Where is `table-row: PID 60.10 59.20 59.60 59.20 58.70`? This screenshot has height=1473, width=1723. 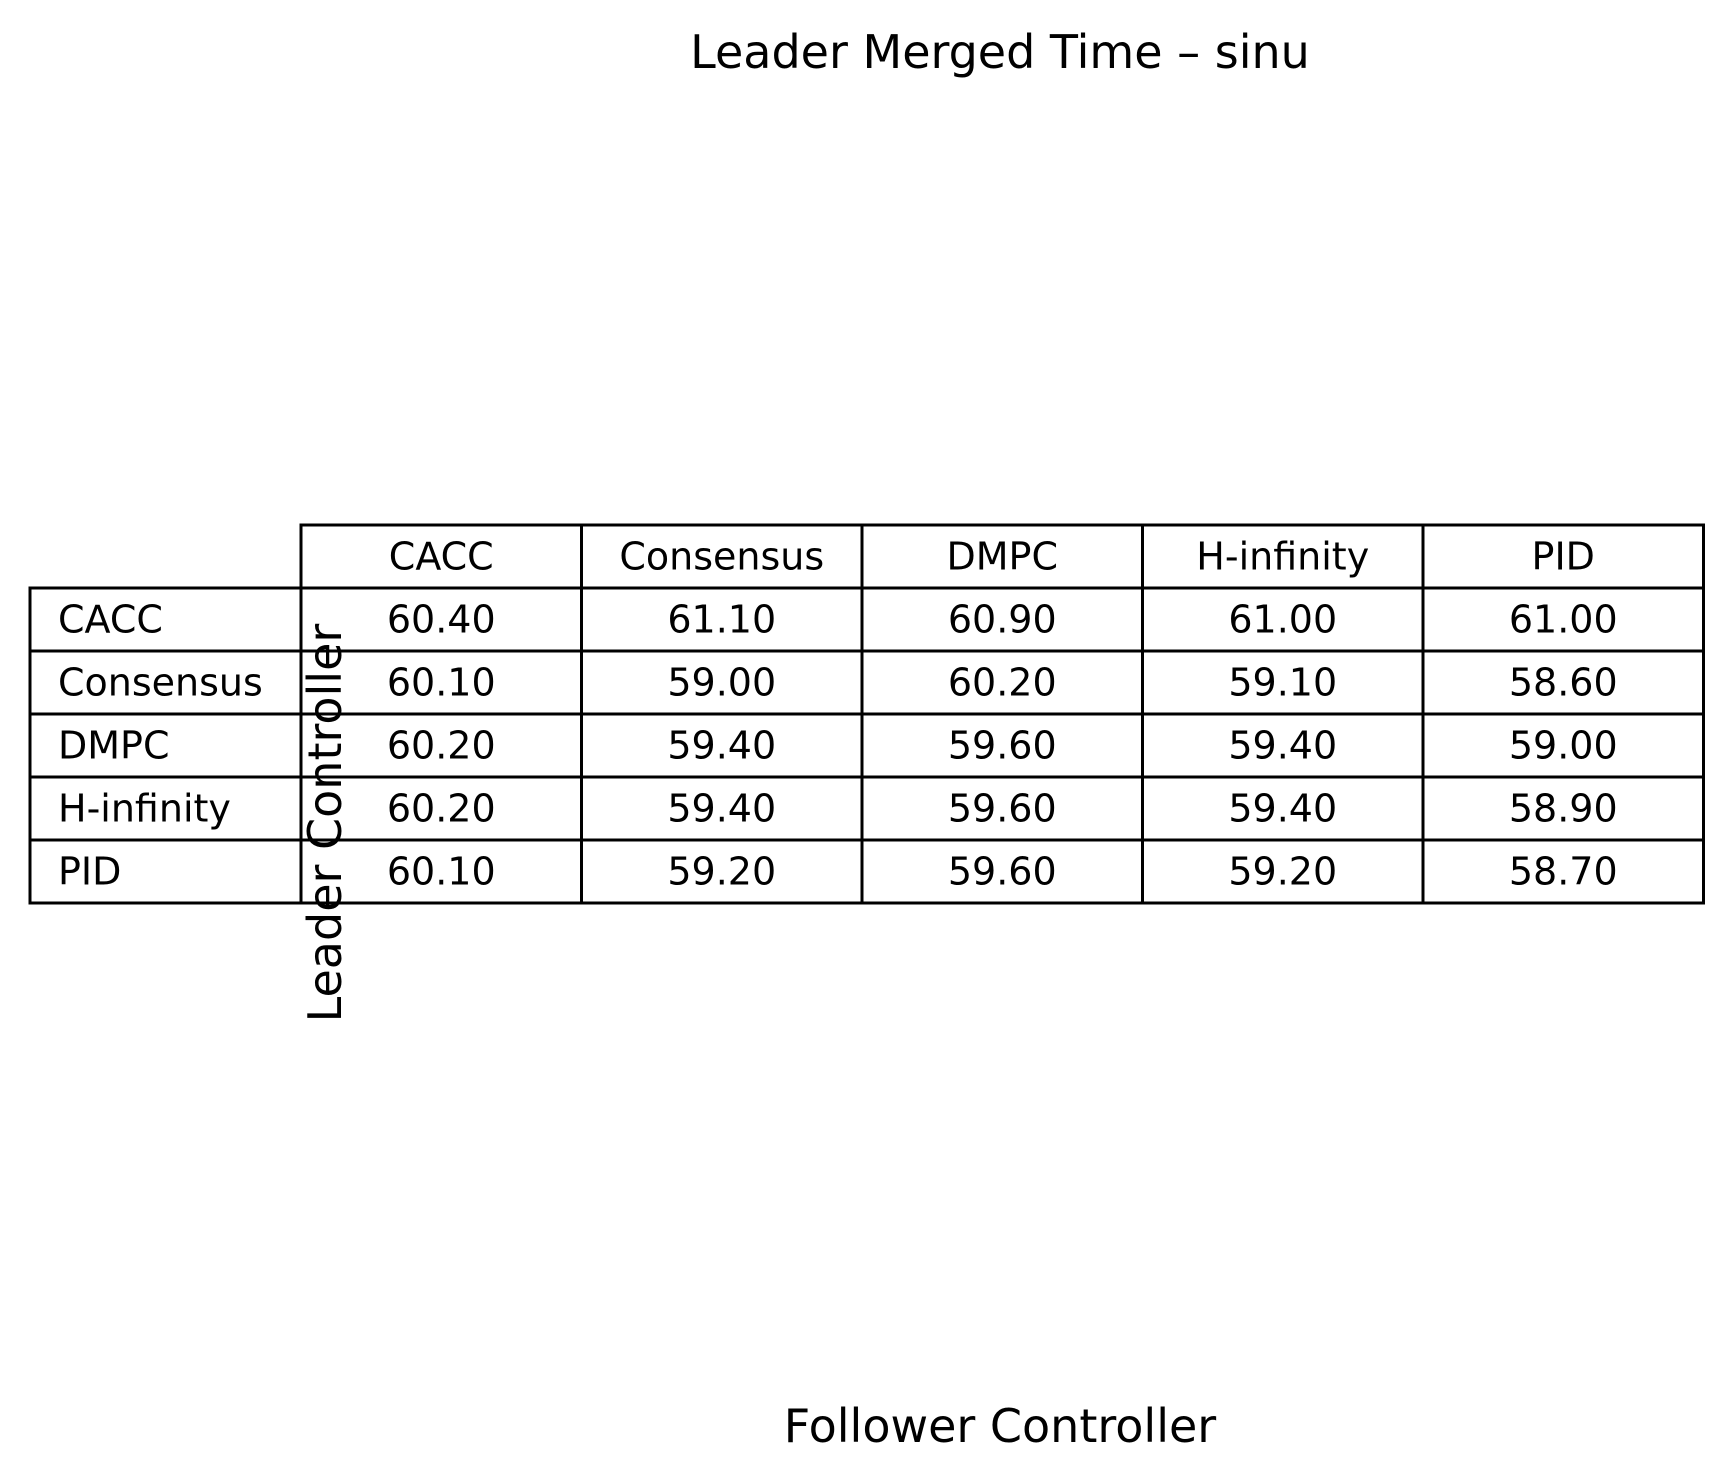 table-row: PID 60.10 59.20 59.60 59.20 58.70 is located at coordinates (866, 871).